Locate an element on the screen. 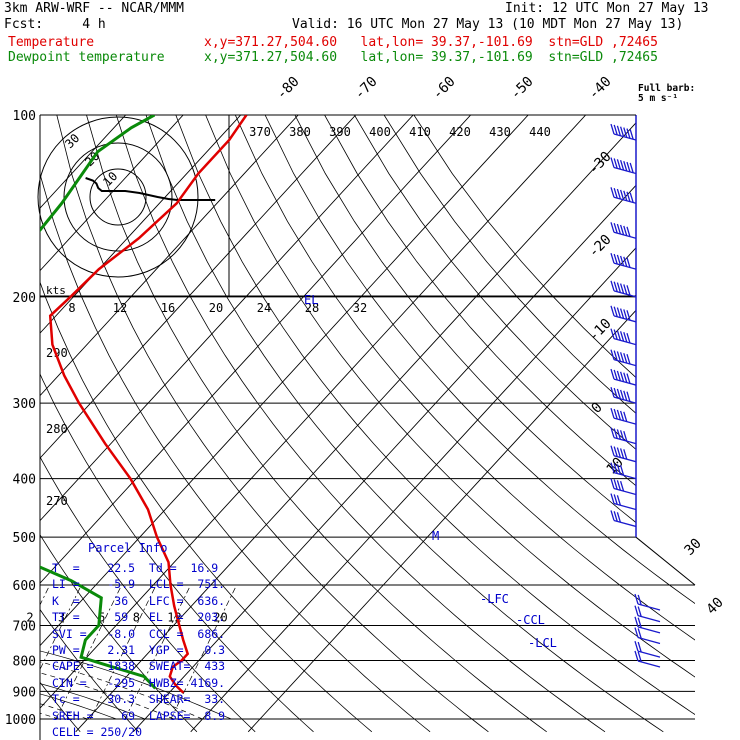 This screenshot has width=740, height=740. legend-temperature: Temperature is located at coordinates (51, 42).